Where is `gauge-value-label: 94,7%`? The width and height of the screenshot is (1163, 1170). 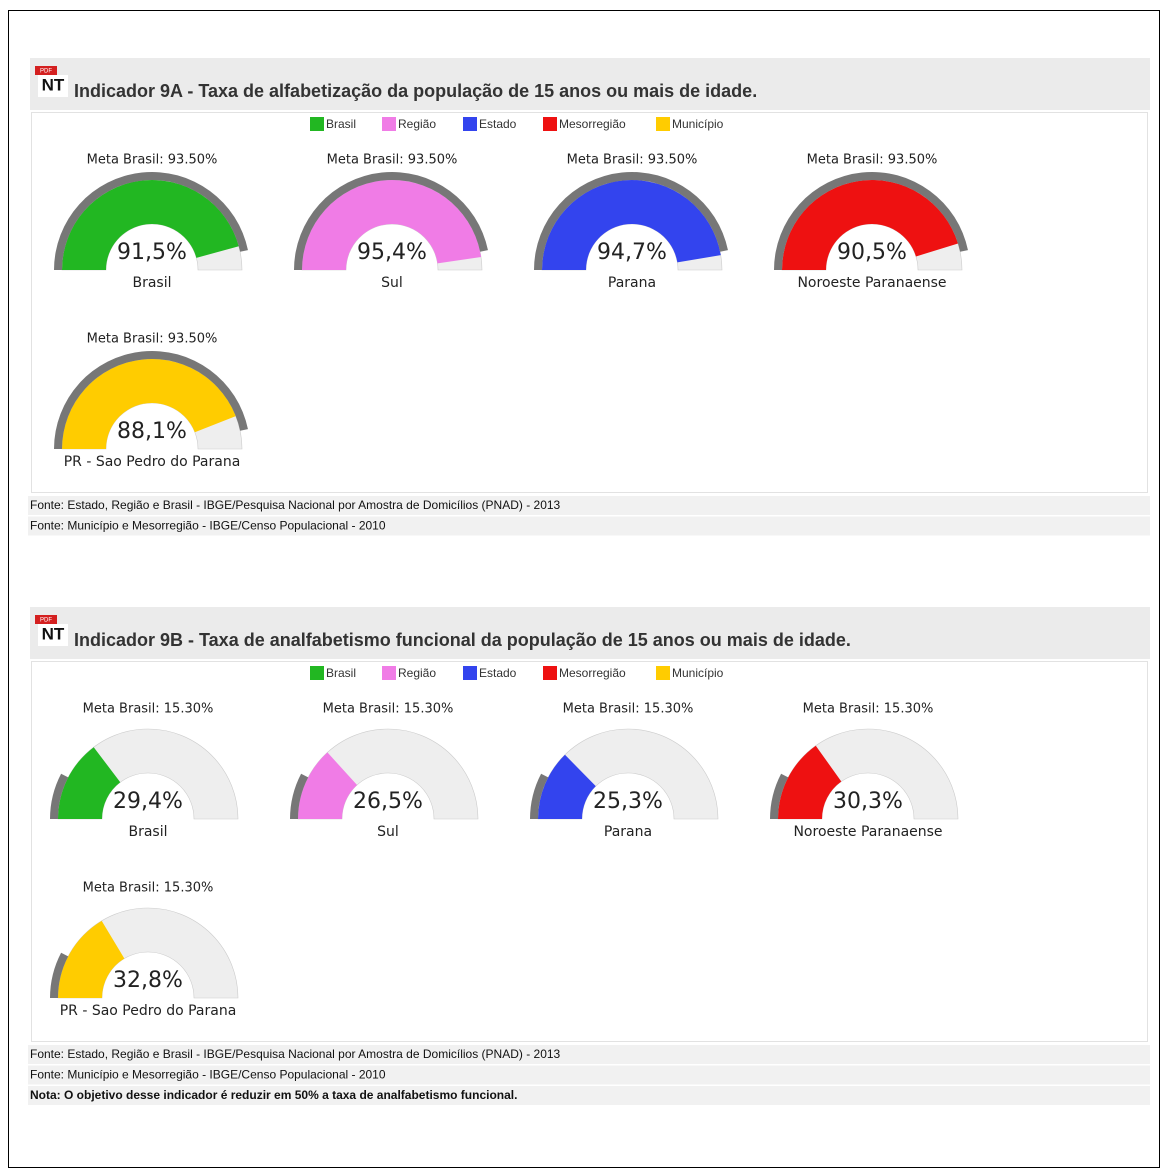
gauge-value-label: 94,7% is located at coordinates (632, 252).